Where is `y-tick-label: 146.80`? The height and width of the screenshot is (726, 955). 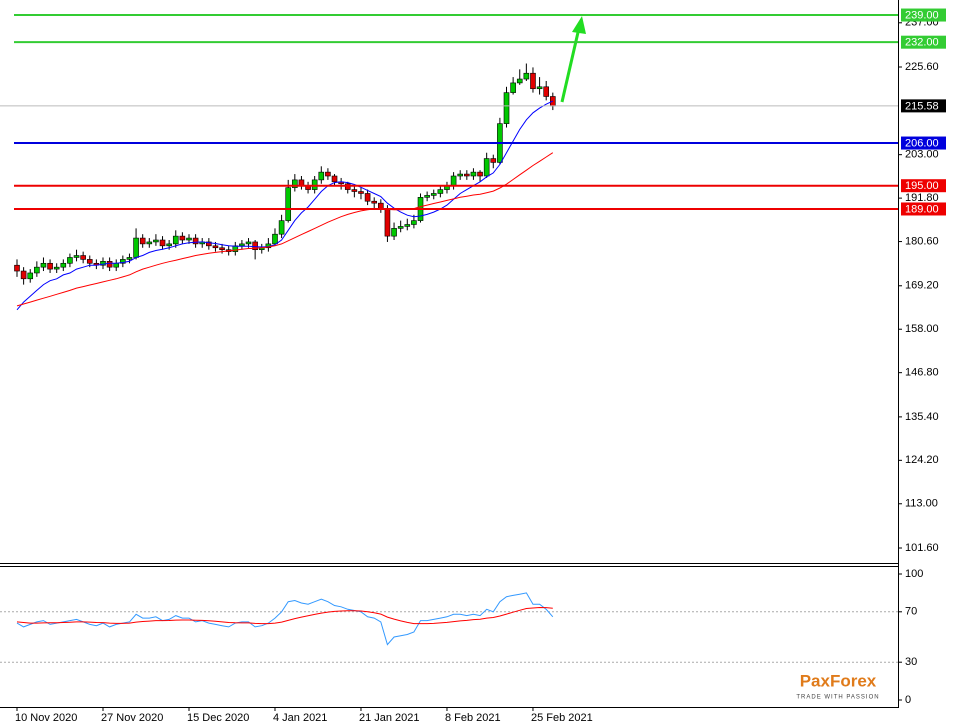 y-tick-label: 146.80 is located at coordinates (922, 373).